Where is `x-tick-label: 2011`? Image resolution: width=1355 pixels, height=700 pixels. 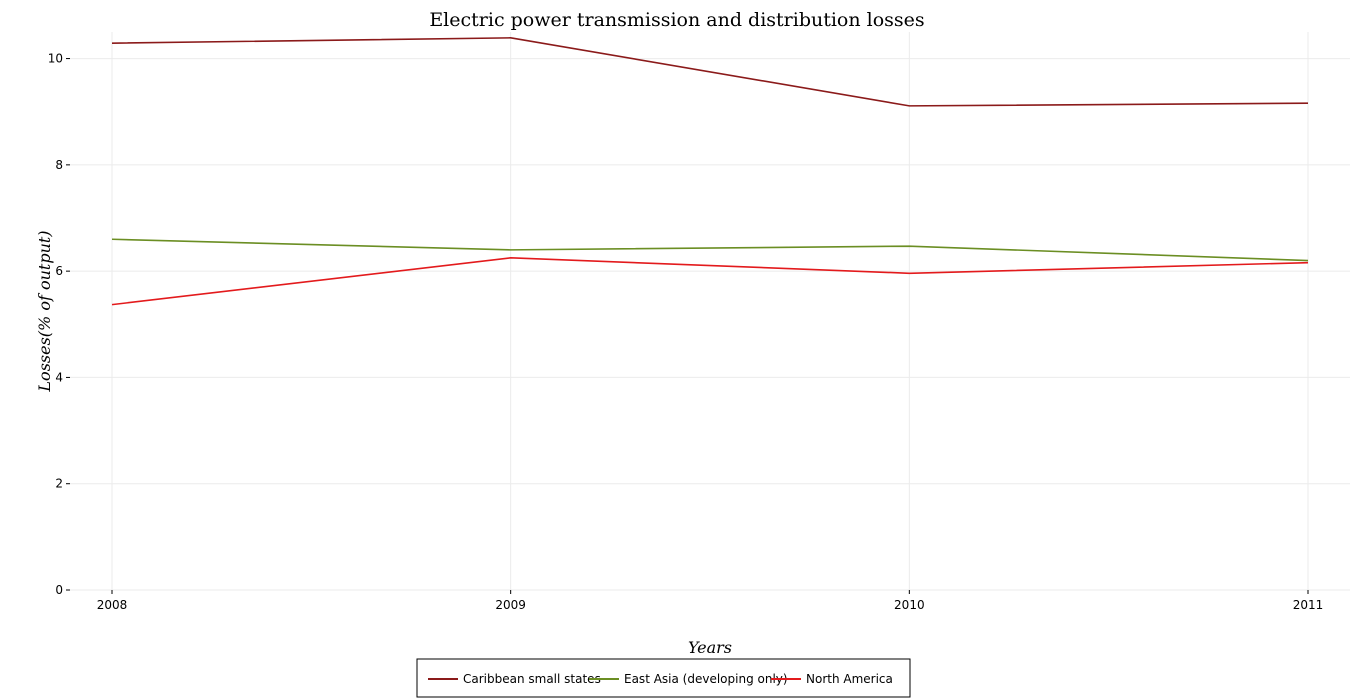
x-tick-label: 2011 is located at coordinates (1308, 605).